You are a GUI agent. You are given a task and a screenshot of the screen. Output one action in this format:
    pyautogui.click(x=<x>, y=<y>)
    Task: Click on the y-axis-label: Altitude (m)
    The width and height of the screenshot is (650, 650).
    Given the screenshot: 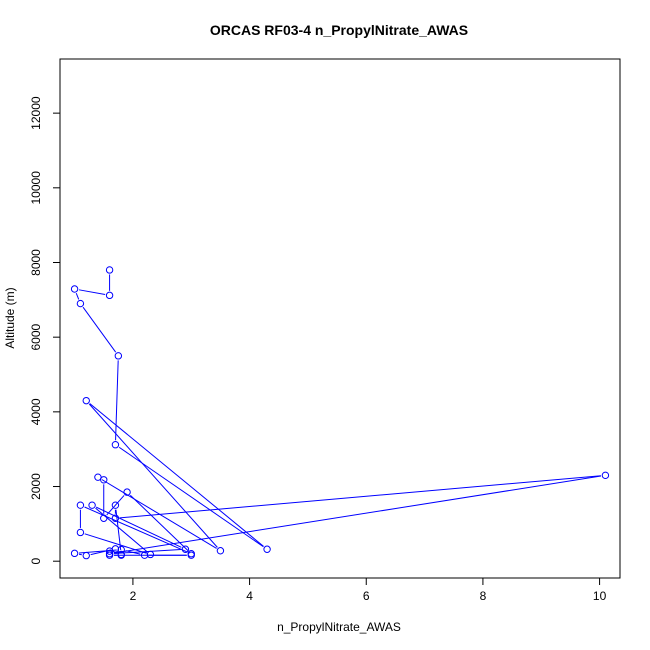 What is the action you would take?
    pyautogui.click(x=10, y=317)
    